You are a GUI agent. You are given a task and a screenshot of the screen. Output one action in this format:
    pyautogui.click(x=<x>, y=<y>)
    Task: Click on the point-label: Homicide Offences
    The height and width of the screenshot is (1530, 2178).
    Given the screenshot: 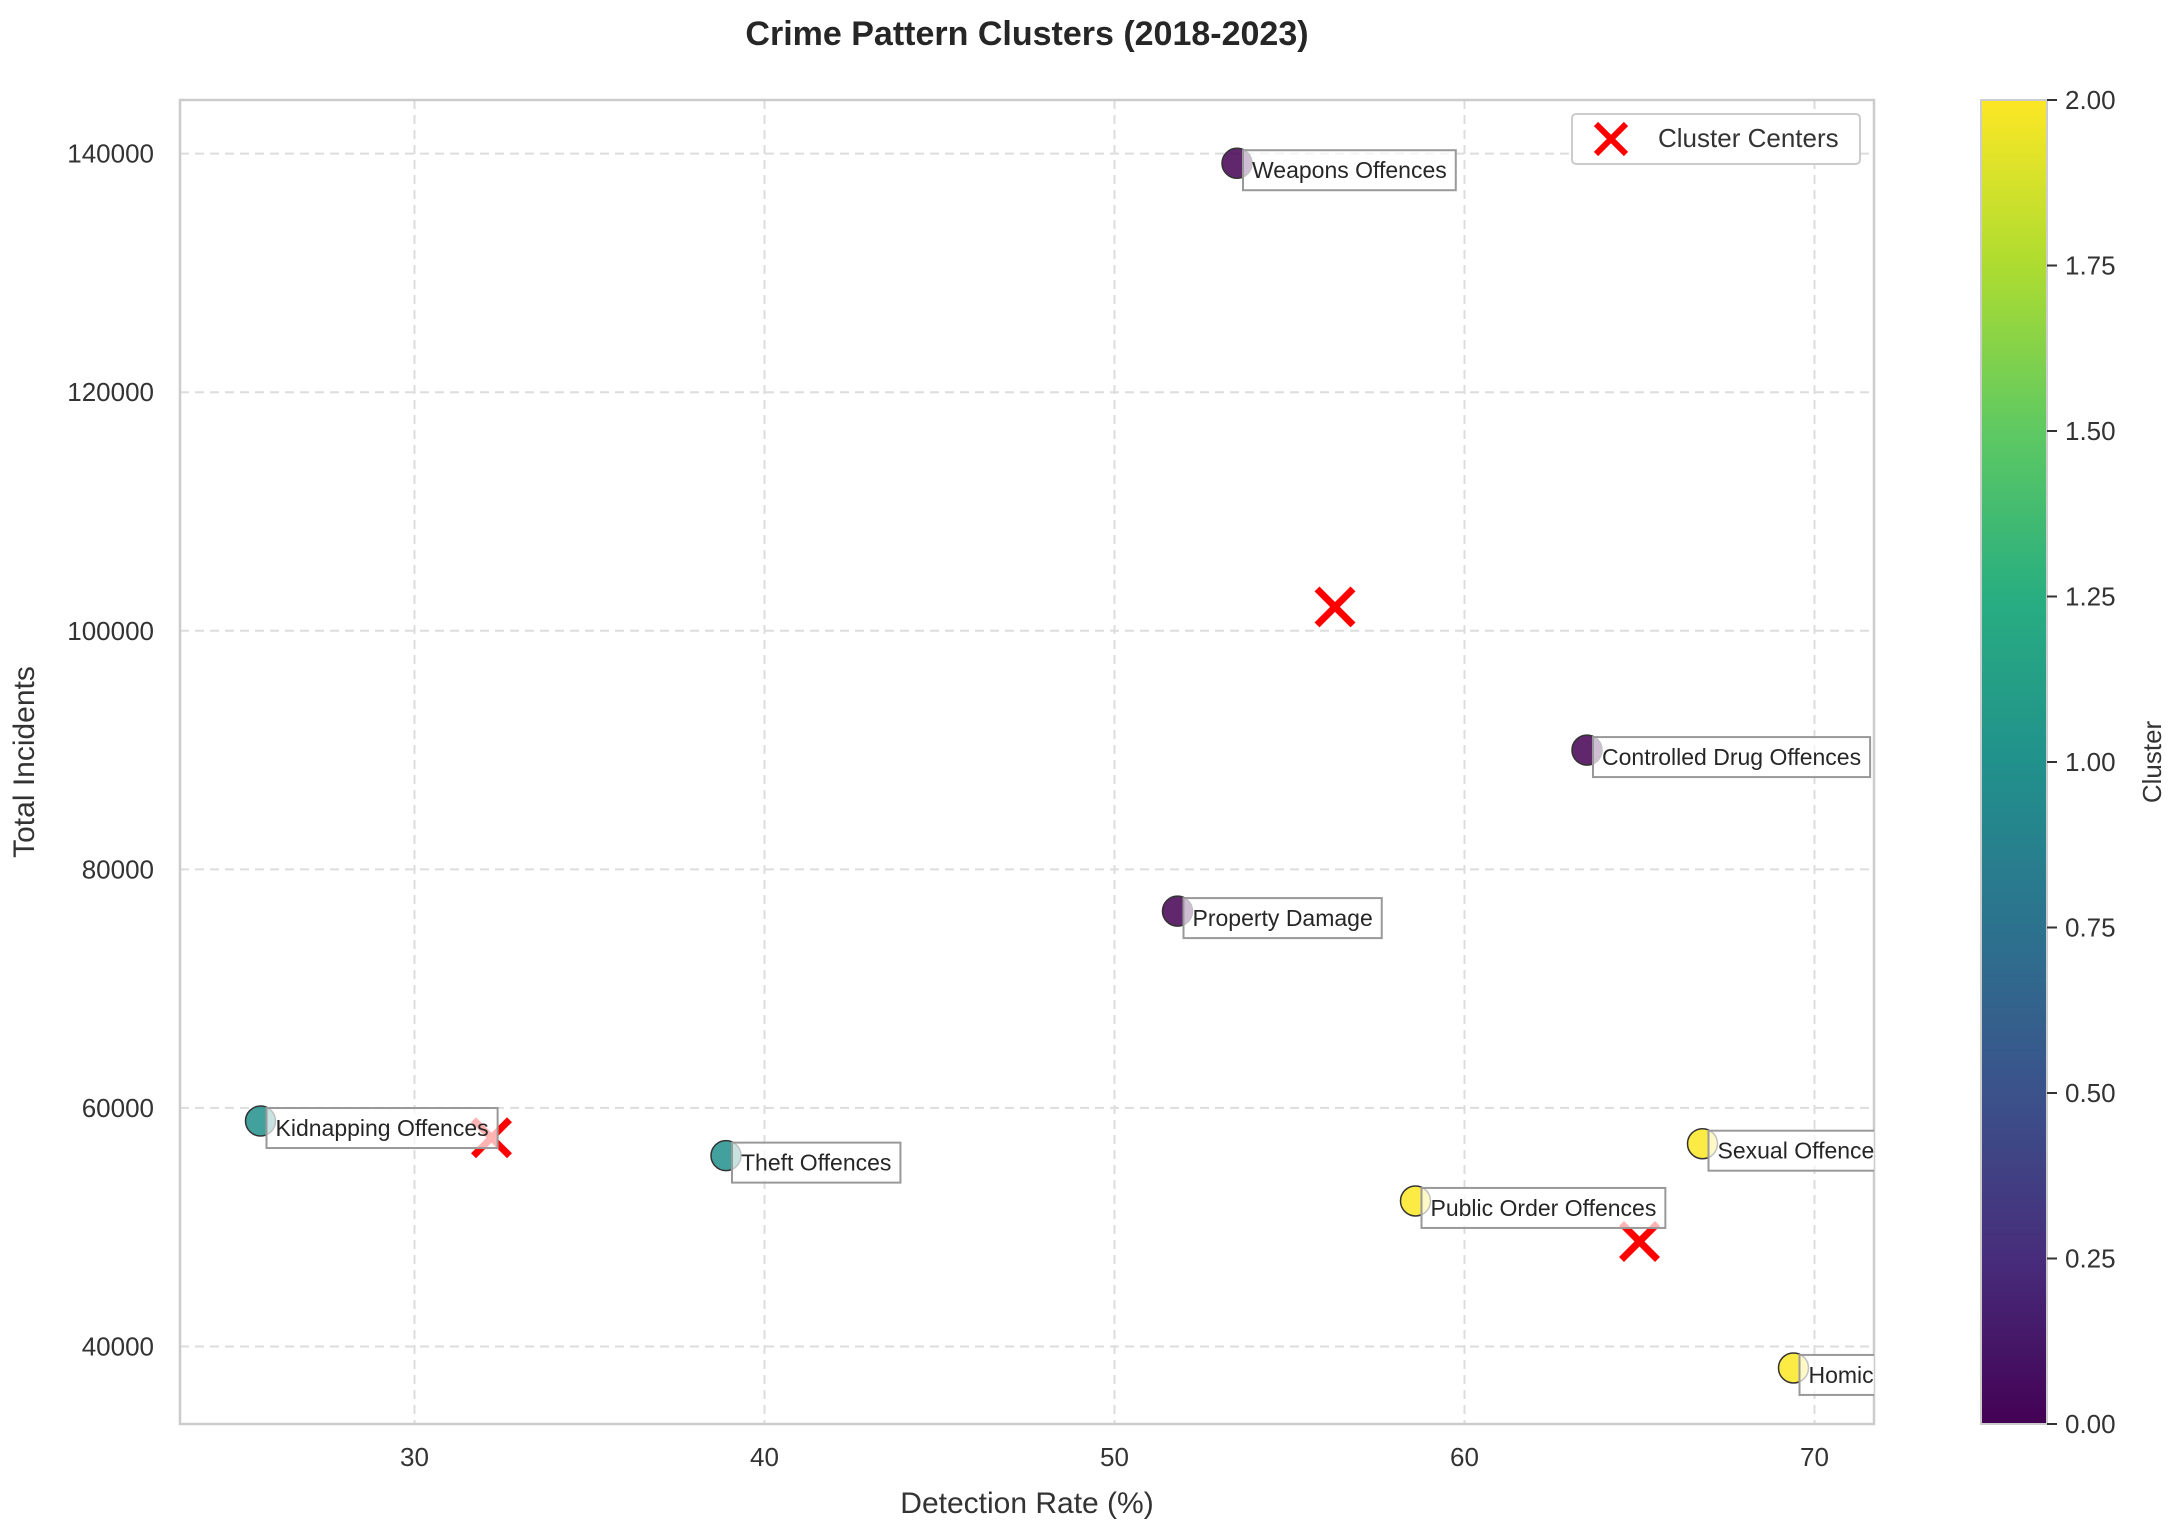 What is the action you would take?
    pyautogui.click(x=1906, y=1375)
    